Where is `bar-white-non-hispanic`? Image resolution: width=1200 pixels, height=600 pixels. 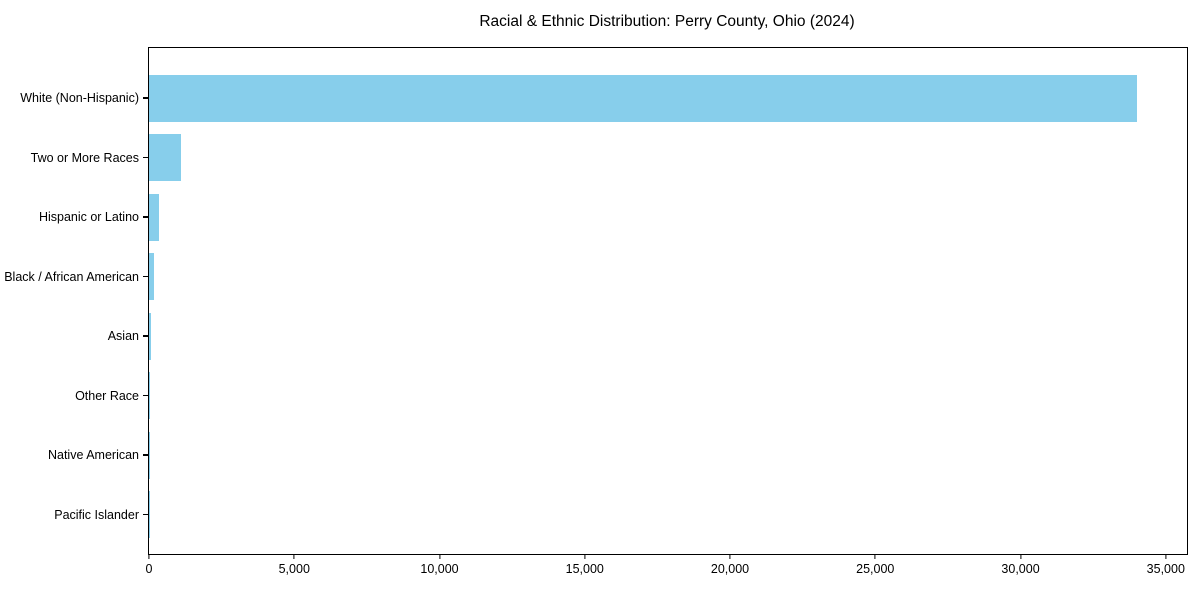
bar-white-non-hispanic is located at coordinates (643, 98).